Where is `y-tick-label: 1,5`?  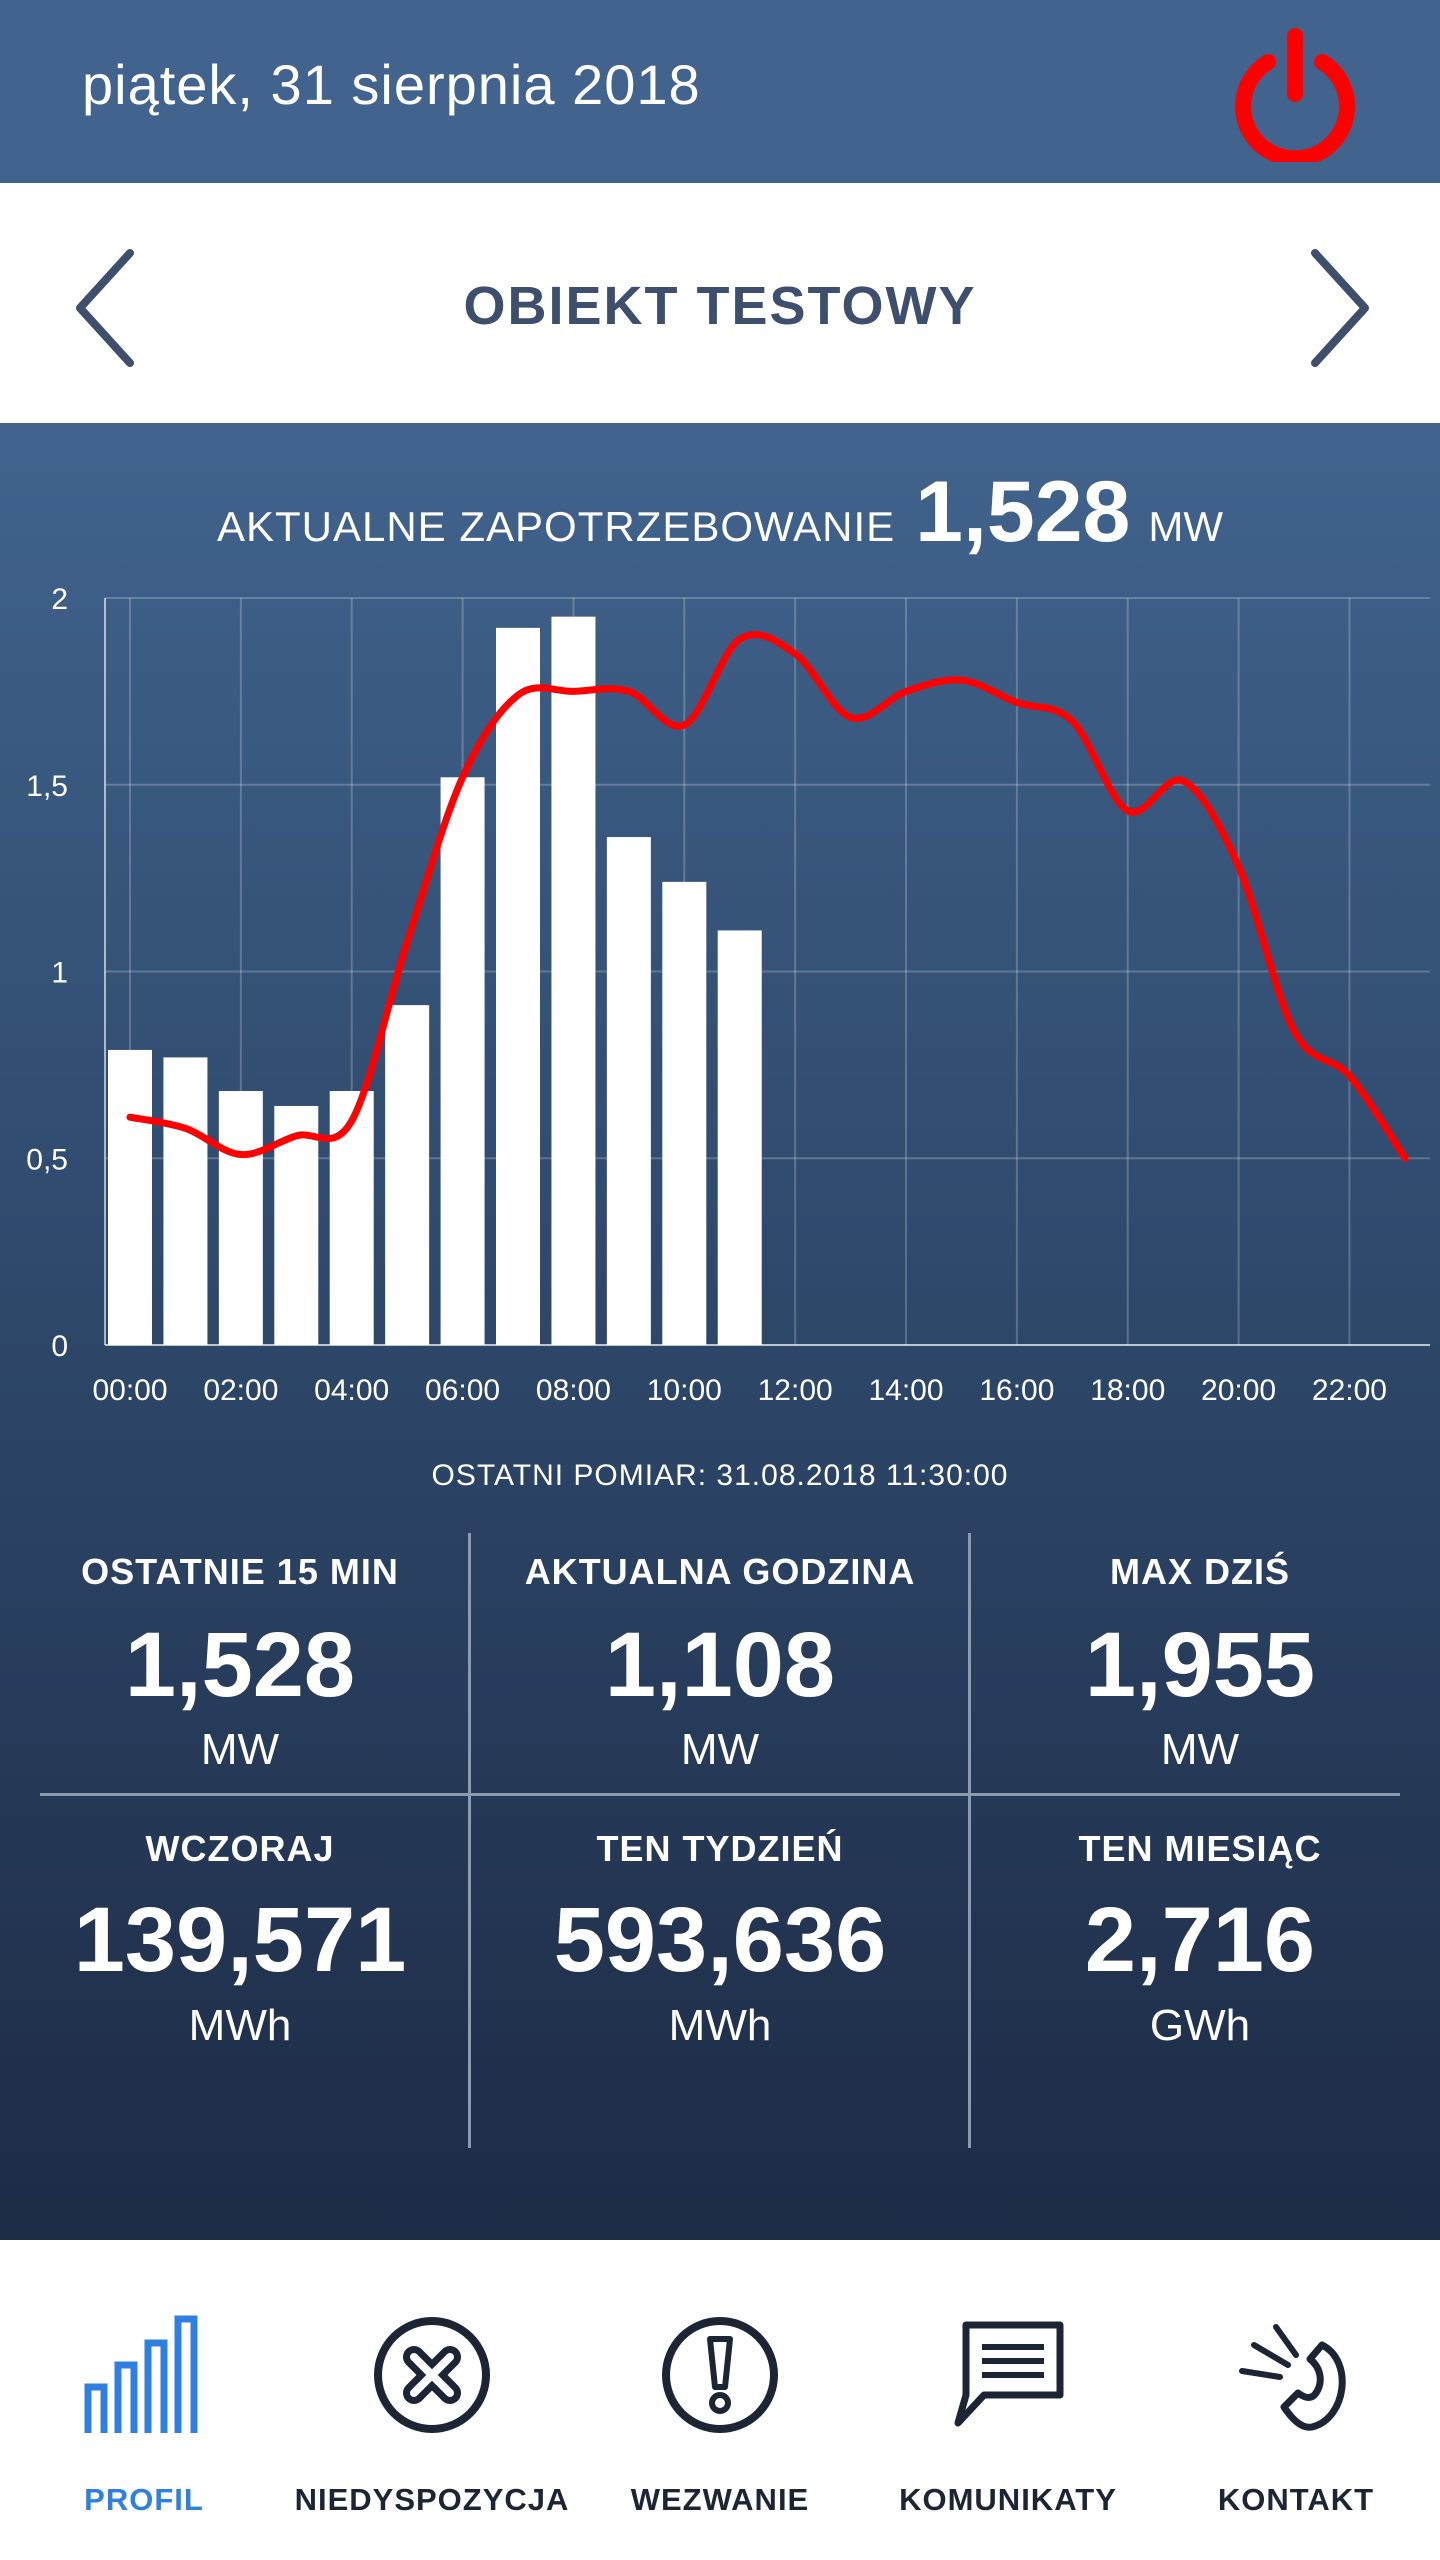
y-tick-label: 1,5 is located at coordinates (47, 786).